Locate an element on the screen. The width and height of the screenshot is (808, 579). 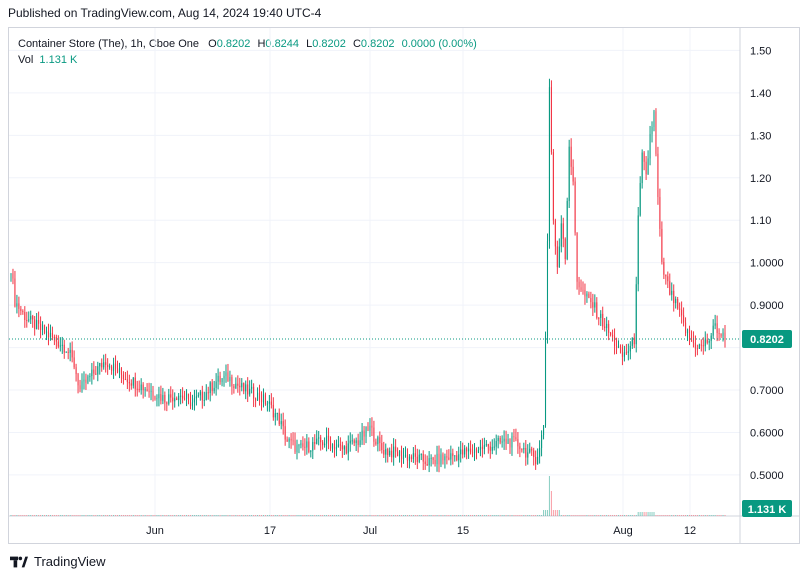
tradingview-brand-label: TradingView is located at coordinates (70, 561).